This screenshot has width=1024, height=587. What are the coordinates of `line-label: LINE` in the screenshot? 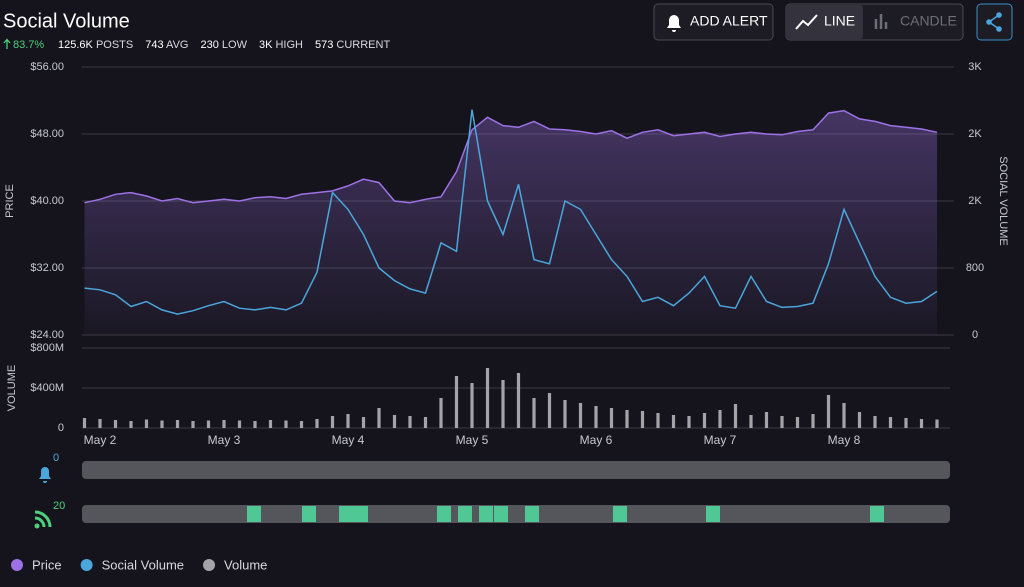 It's located at (839, 21).